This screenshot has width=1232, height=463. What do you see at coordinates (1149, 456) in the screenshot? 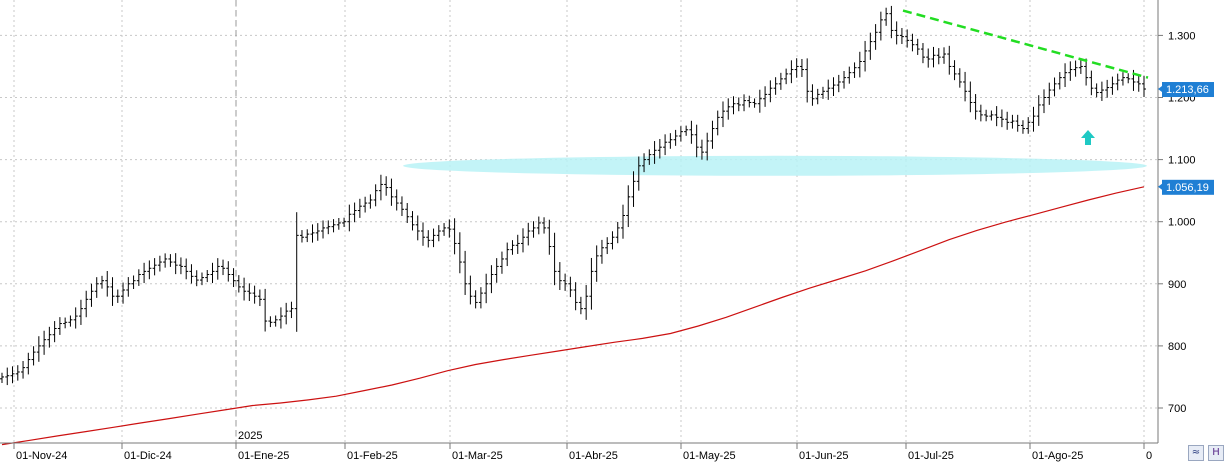
I see `x-tick-label: 0` at bounding box center [1149, 456].